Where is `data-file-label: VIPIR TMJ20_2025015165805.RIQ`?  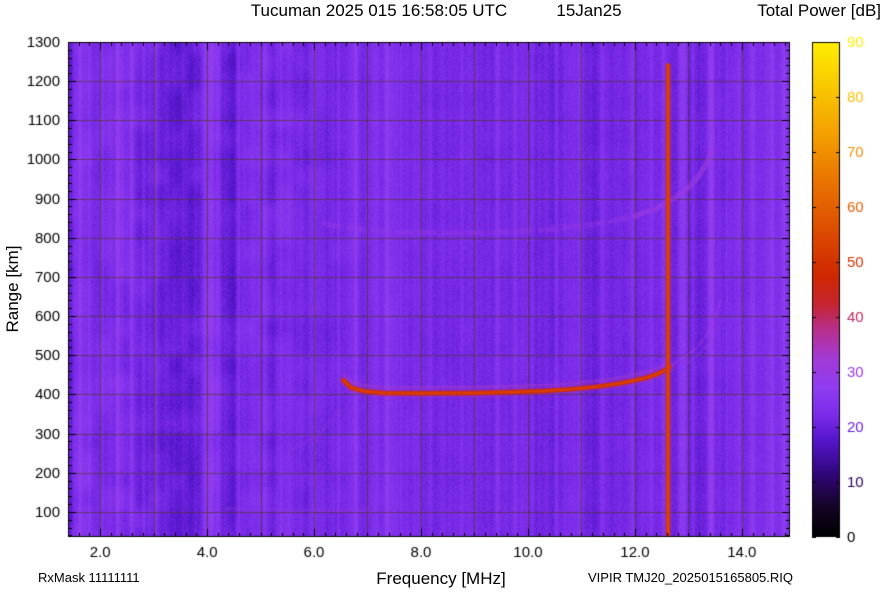
data-file-label: VIPIR TMJ20_2025015165805.RIQ is located at coordinates (691, 577).